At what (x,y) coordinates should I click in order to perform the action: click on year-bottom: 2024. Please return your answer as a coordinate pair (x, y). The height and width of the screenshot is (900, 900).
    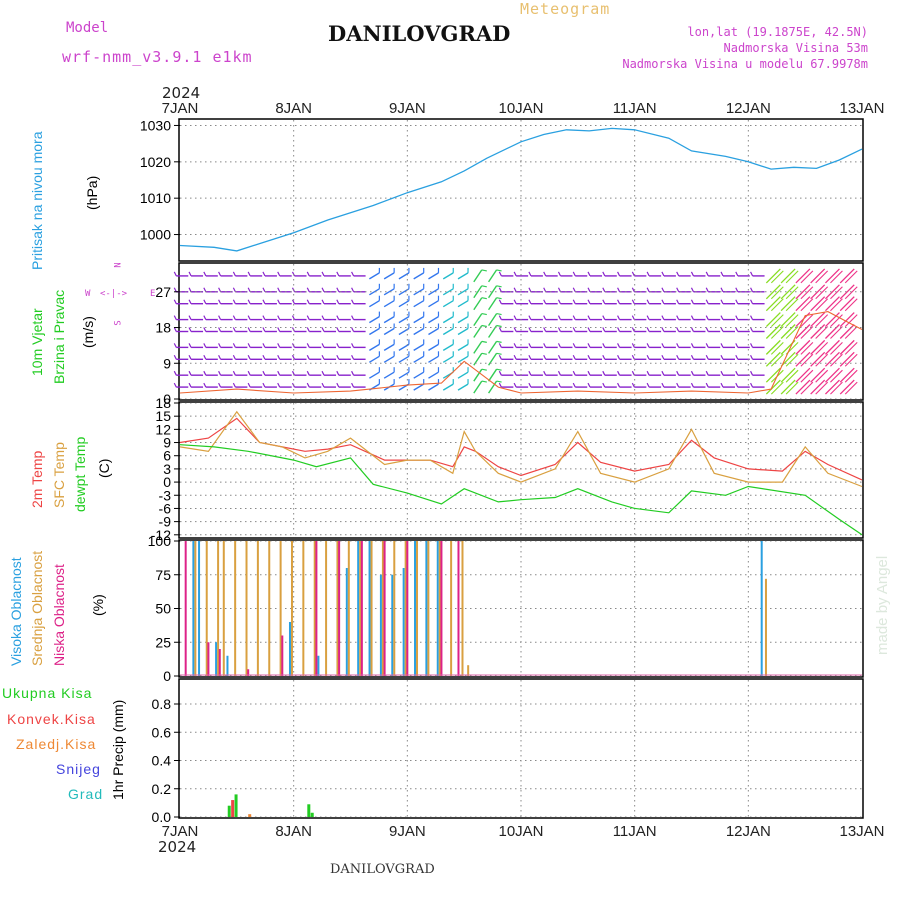
    Looking at the image, I should click on (177, 847).